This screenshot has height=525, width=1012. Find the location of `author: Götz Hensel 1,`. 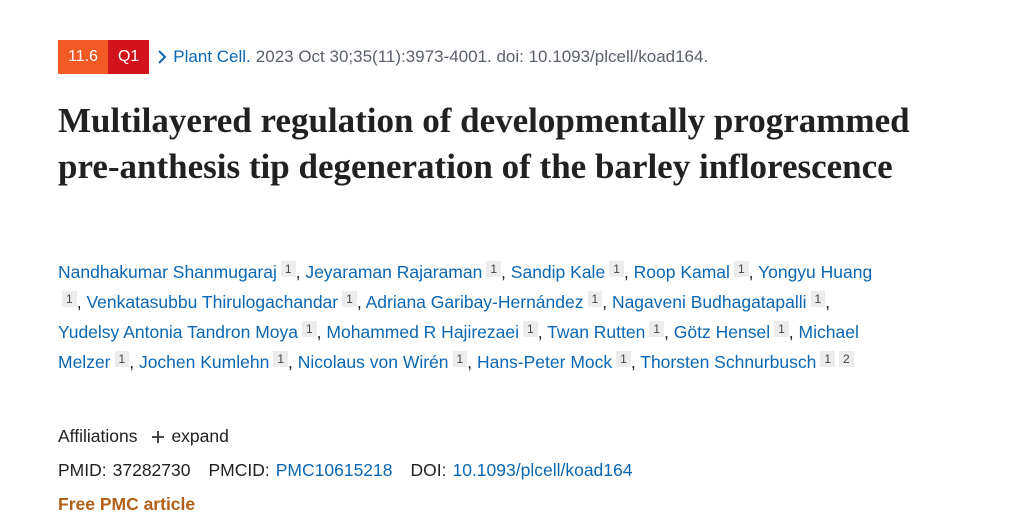

author: Götz Hensel 1, is located at coordinates (733, 331).